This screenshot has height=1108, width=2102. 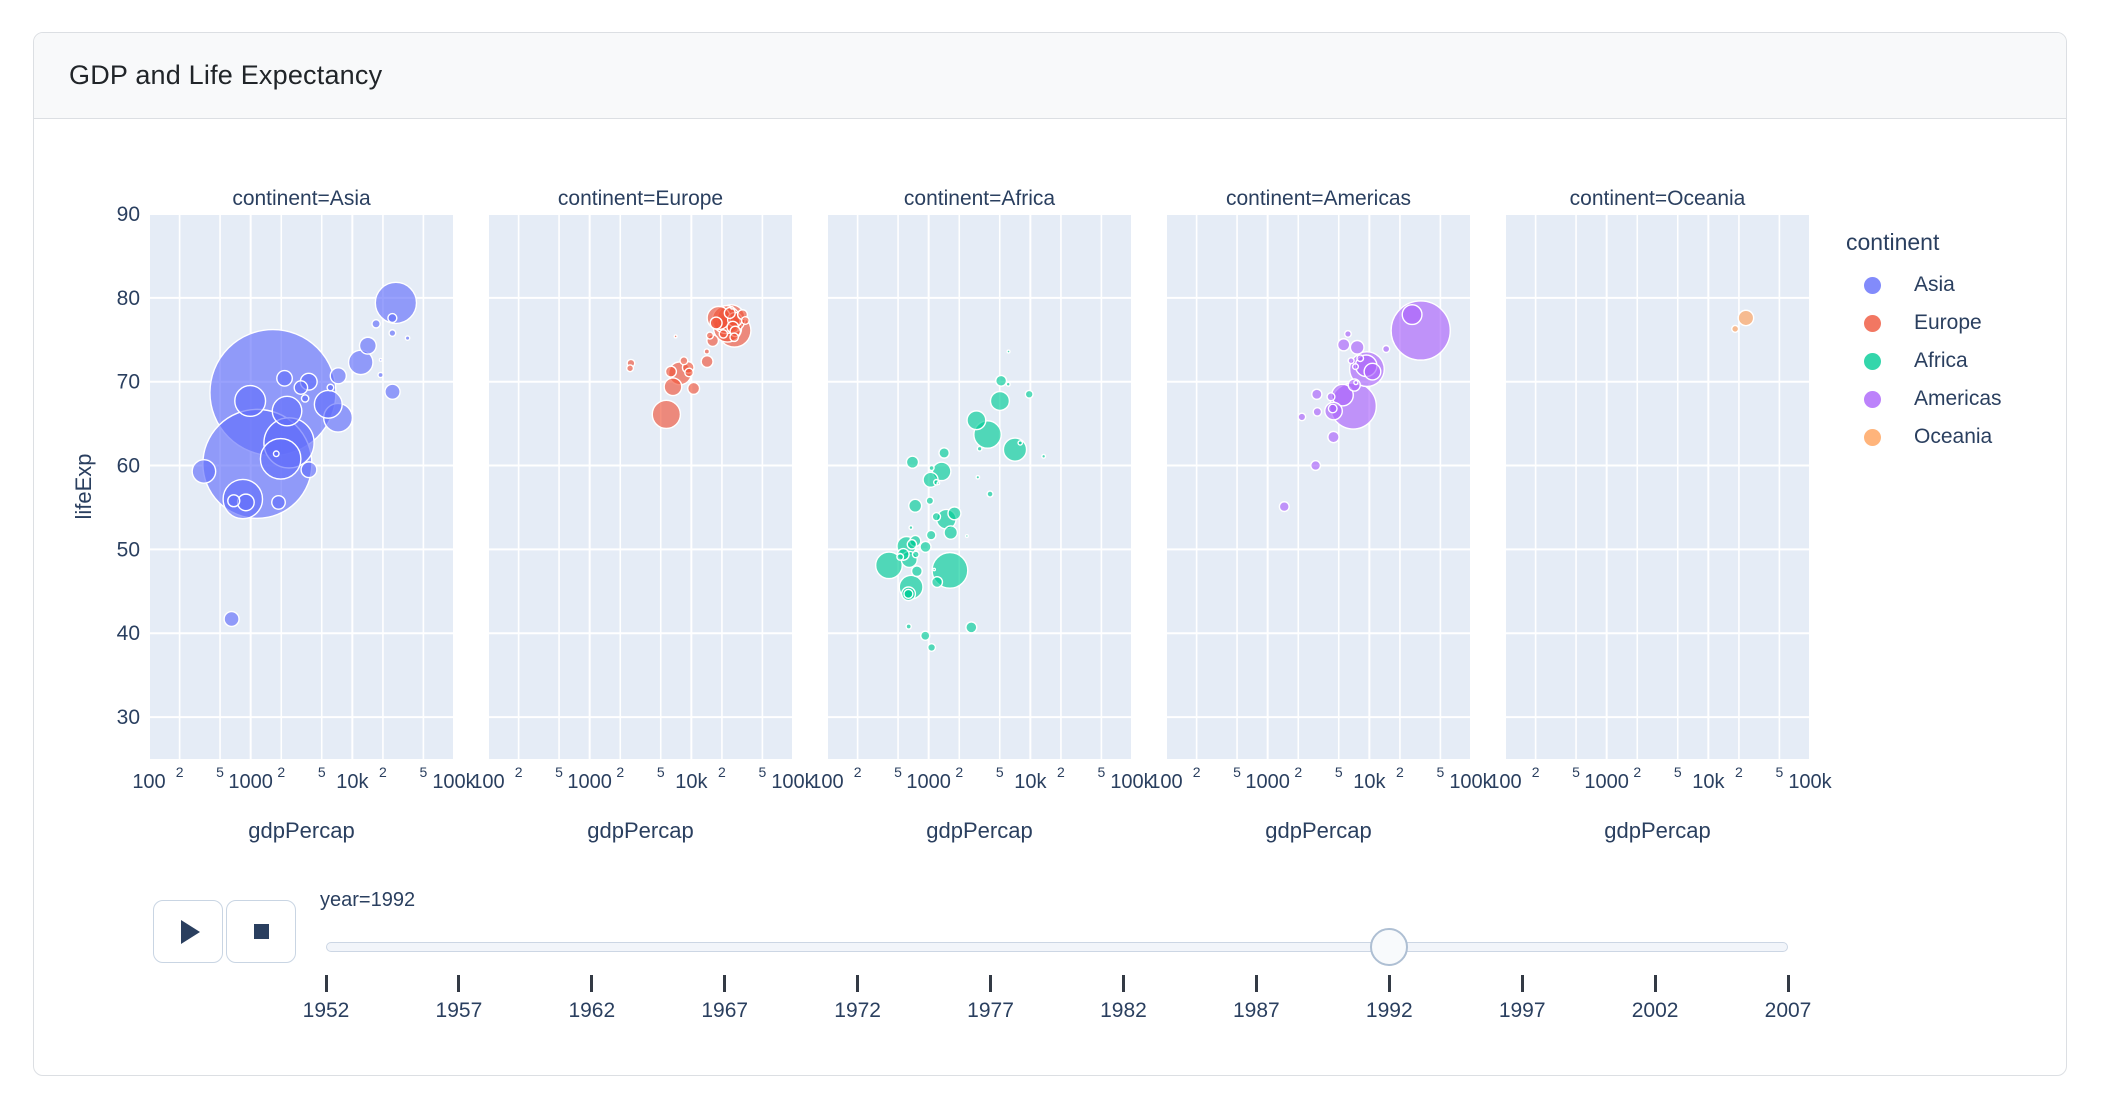 What do you see at coordinates (1008, 384) in the screenshot?
I see `bubble-mauritius` at bounding box center [1008, 384].